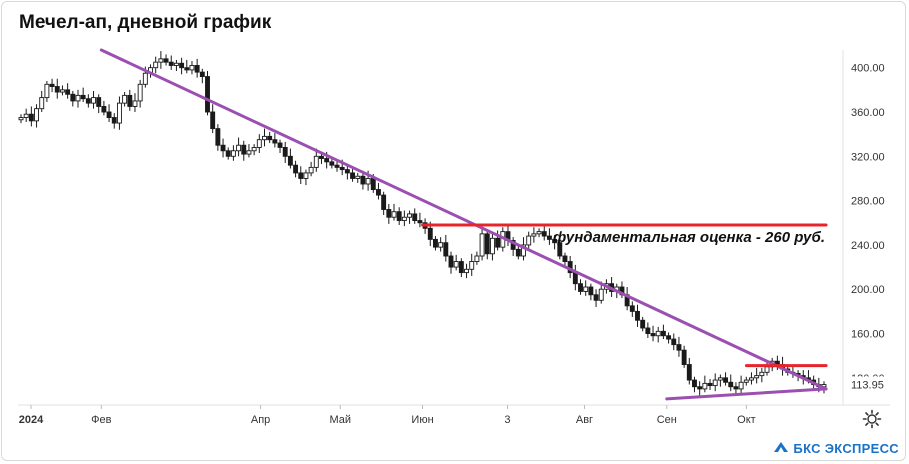  I want to click on brand-footer: БКС ЭКСПРЕСС, so click(836, 448).